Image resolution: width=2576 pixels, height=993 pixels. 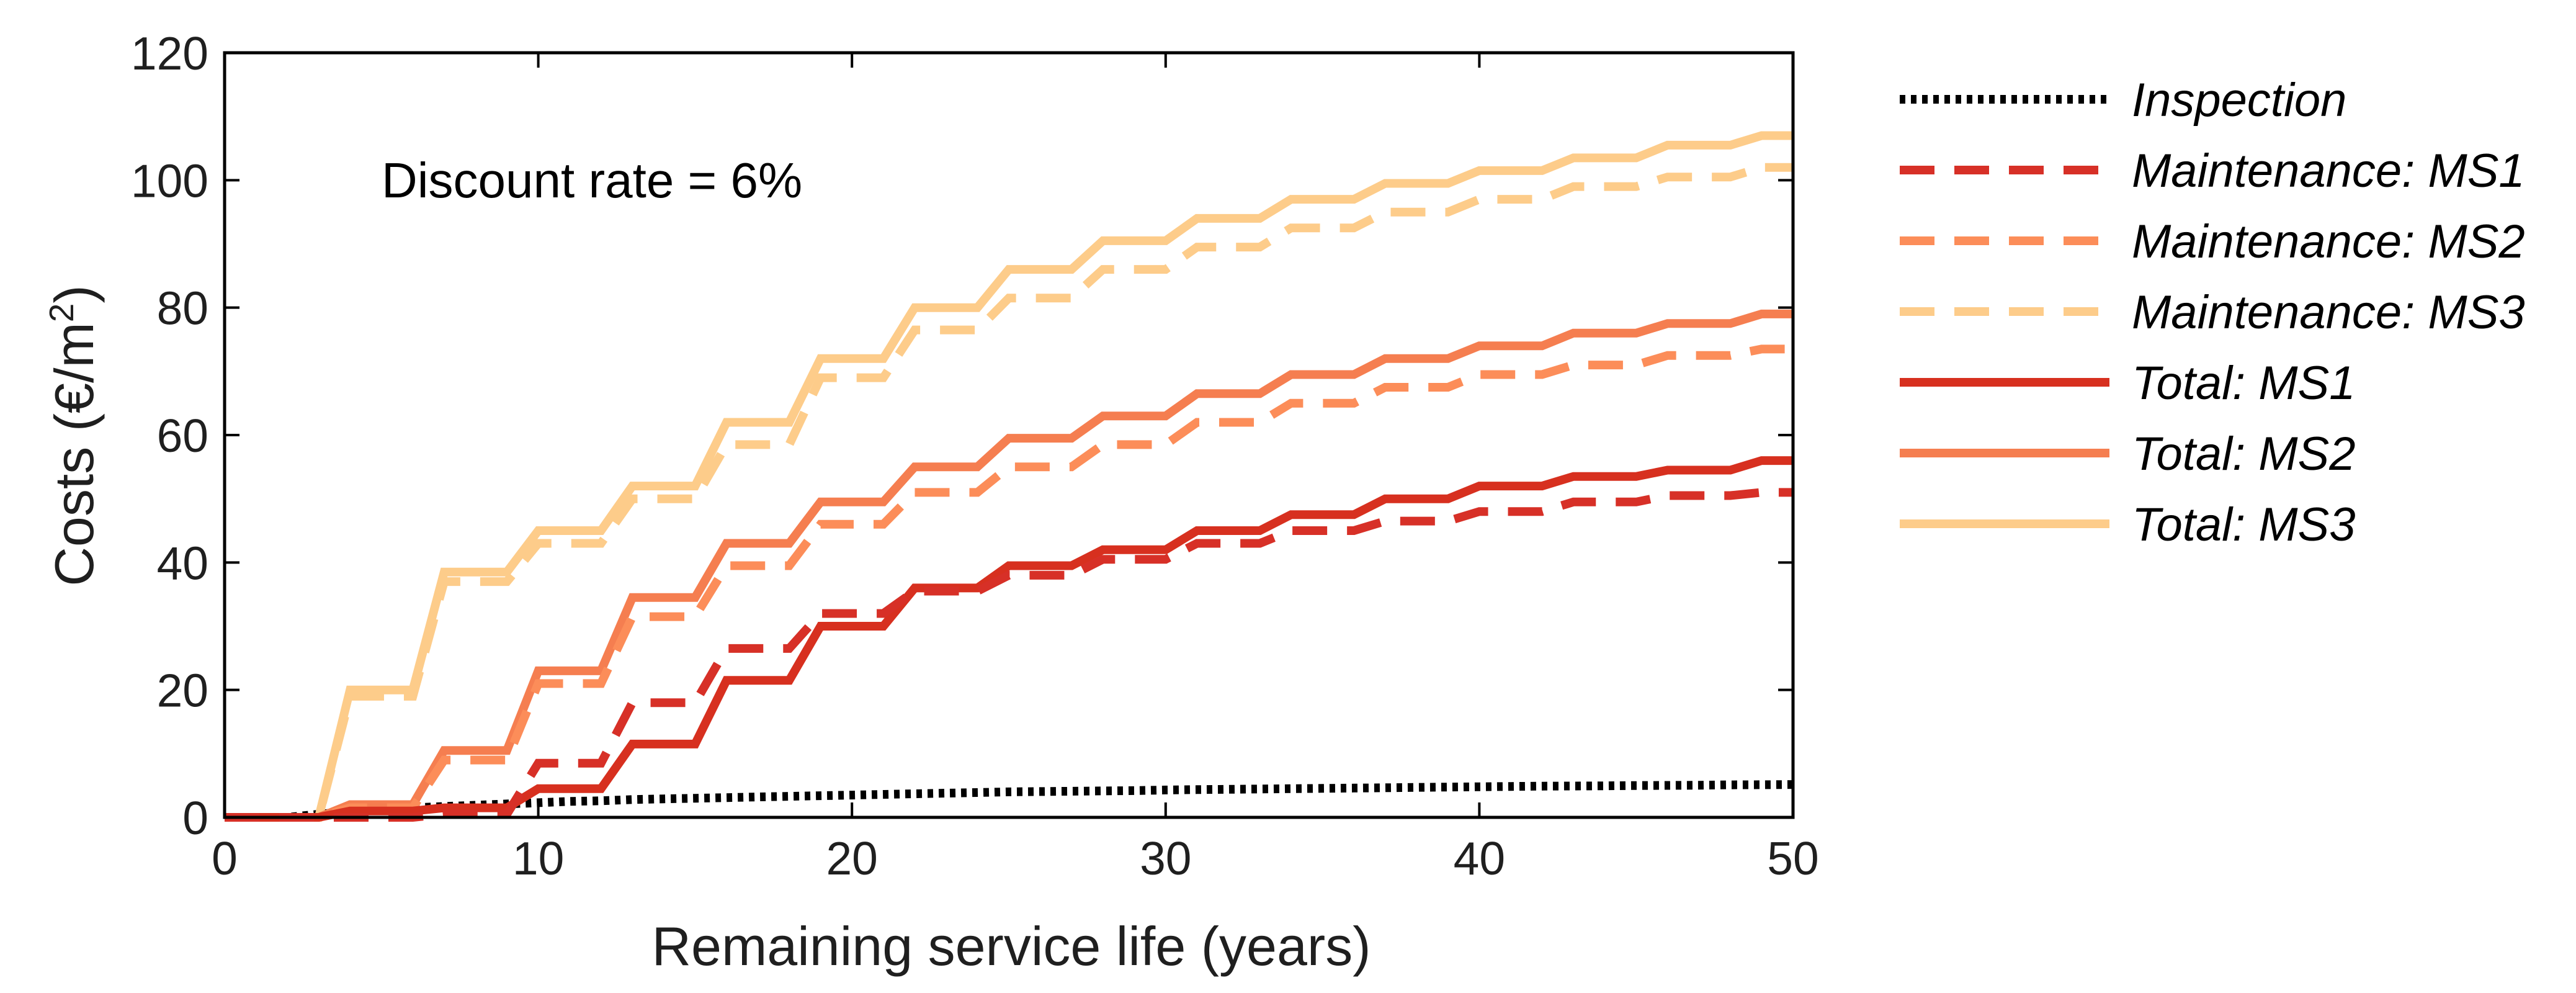 I want to click on x-tick-label: 50, so click(x=1792, y=858).